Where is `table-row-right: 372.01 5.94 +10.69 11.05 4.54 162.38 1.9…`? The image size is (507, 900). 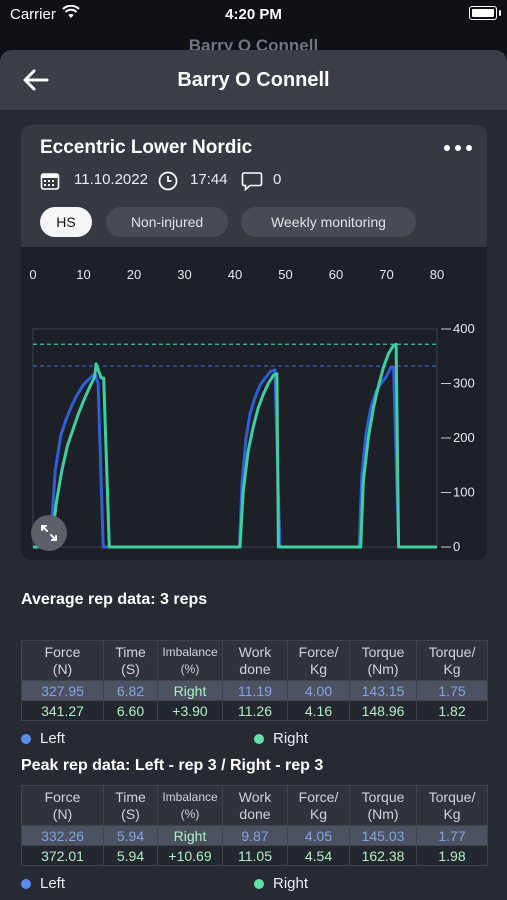 table-row-right: 372.01 5.94 +10.69 11.05 4.54 162.38 1.9… is located at coordinates (254, 855).